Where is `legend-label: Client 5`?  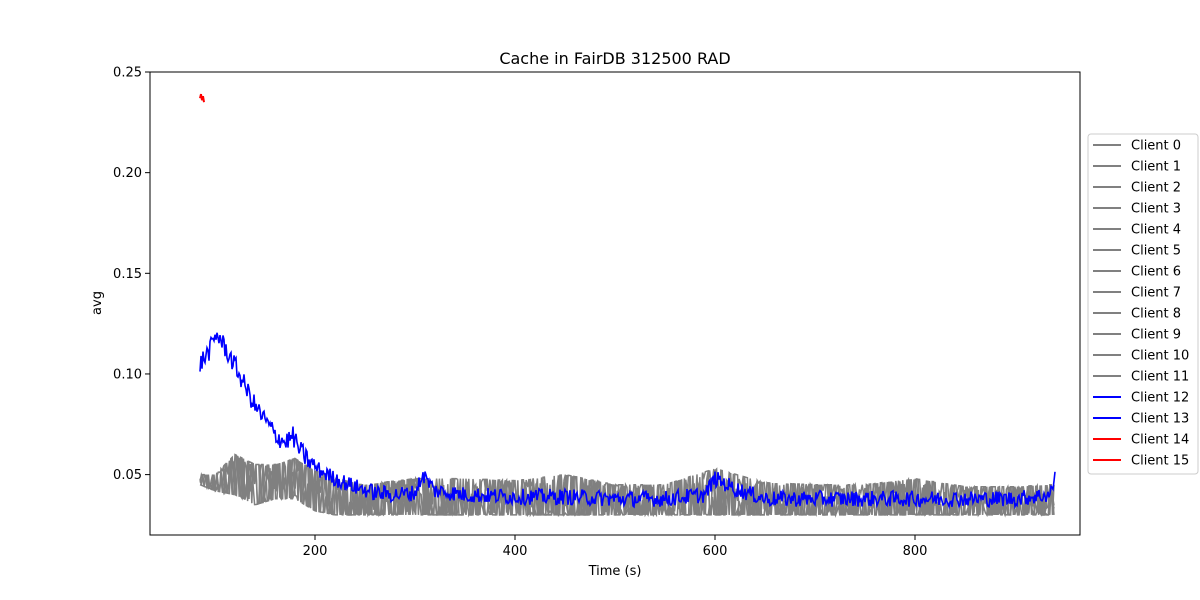 legend-label: Client 5 is located at coordinates (1156, 251).